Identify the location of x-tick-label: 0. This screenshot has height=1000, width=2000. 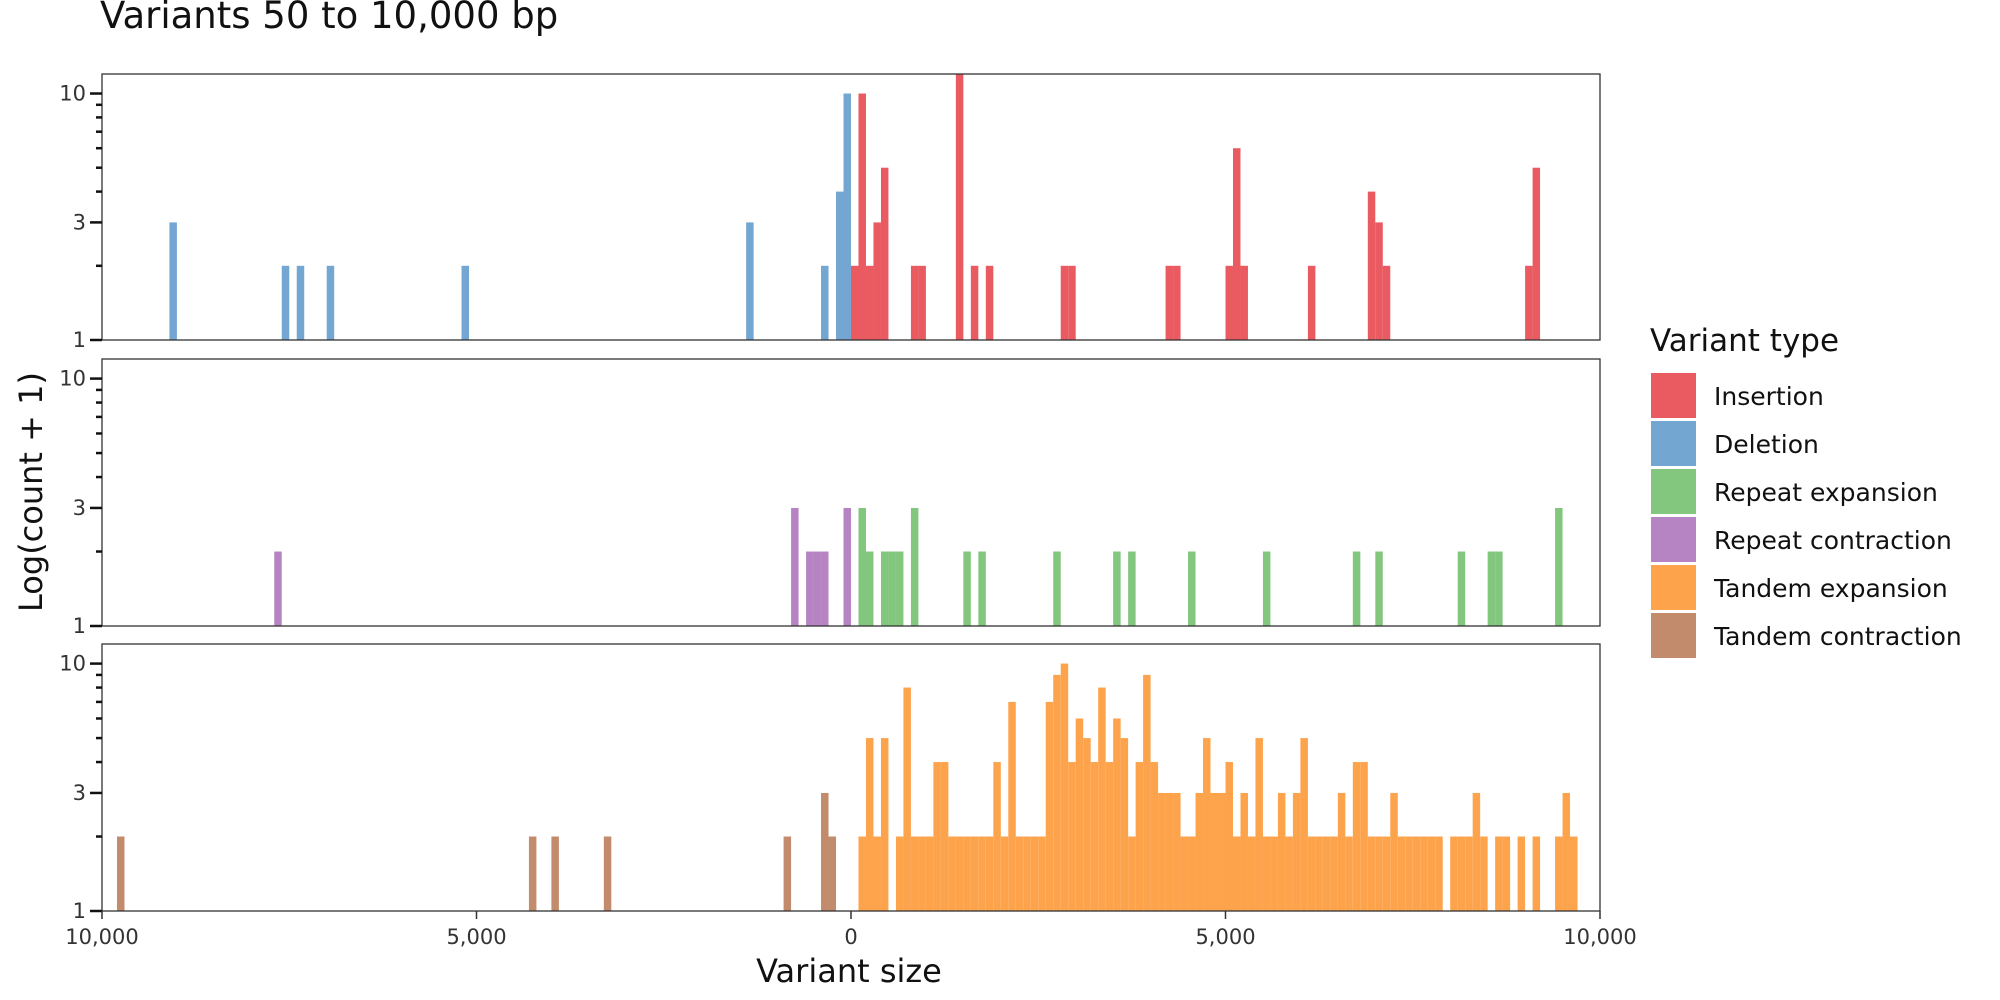
(850, 937).